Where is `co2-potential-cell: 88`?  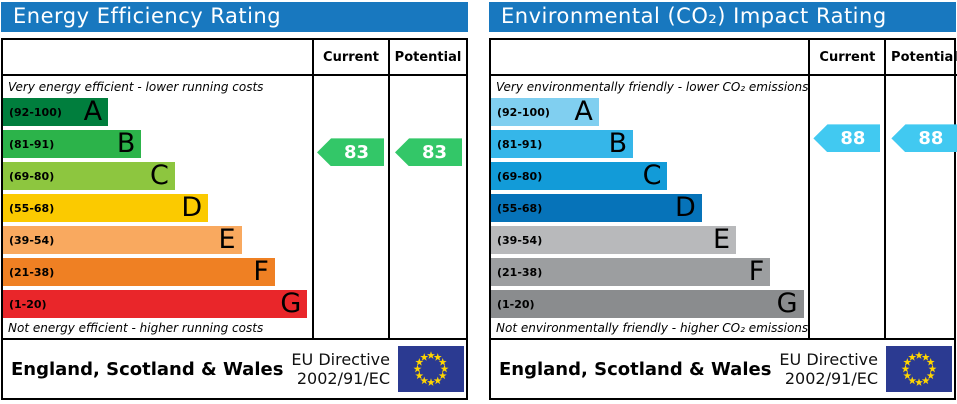
co2-potential-cell: 88 is located at coordinates (920, 207).